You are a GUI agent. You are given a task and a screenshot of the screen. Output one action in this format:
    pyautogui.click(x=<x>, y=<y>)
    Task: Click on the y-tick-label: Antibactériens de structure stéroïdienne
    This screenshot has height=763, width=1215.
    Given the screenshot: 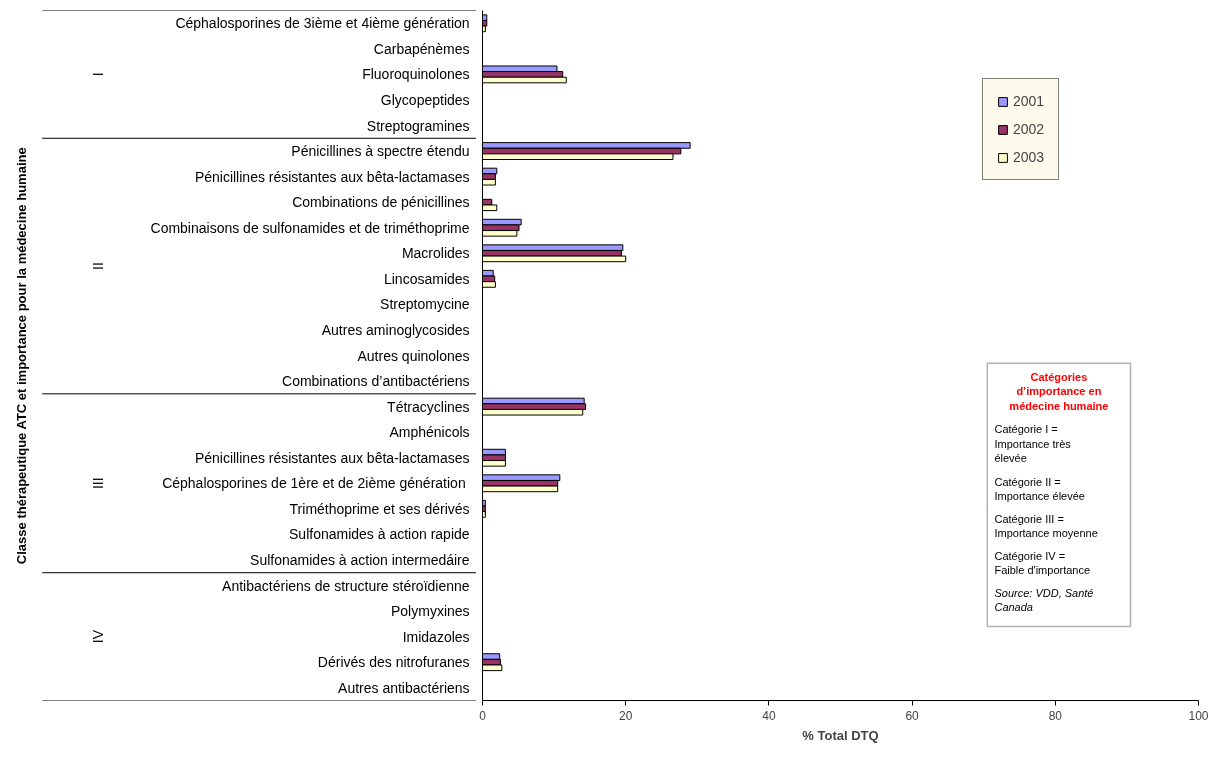 What is the action you would take?
    pyautogui.click(x=346, y=585)
    